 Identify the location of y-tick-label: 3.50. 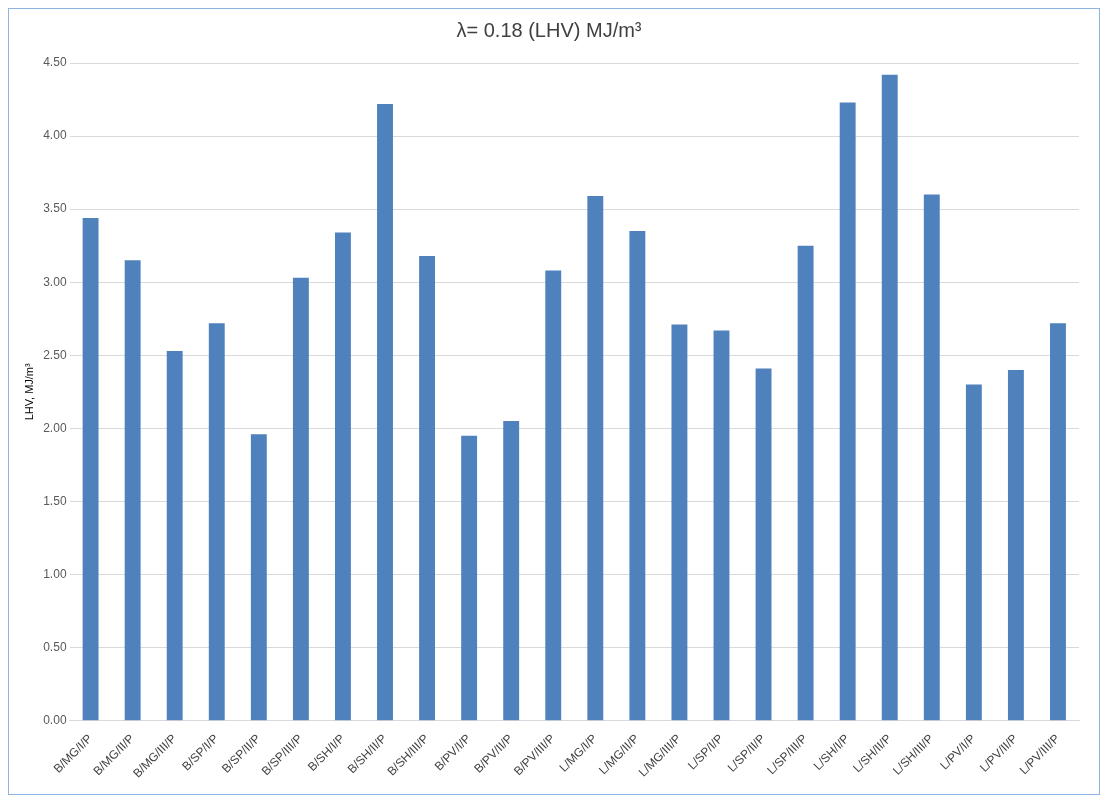
(55, 208).